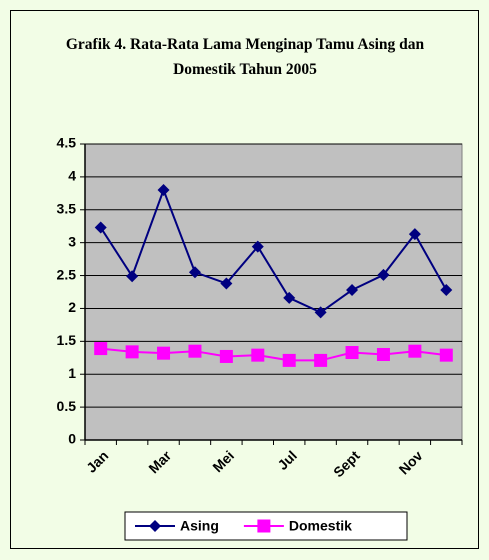 This screenshot has height=560, width=489. Describe the element at coordinates (67, 406) in the screenshot. I see `y-tick-label: 0.5` at that location.